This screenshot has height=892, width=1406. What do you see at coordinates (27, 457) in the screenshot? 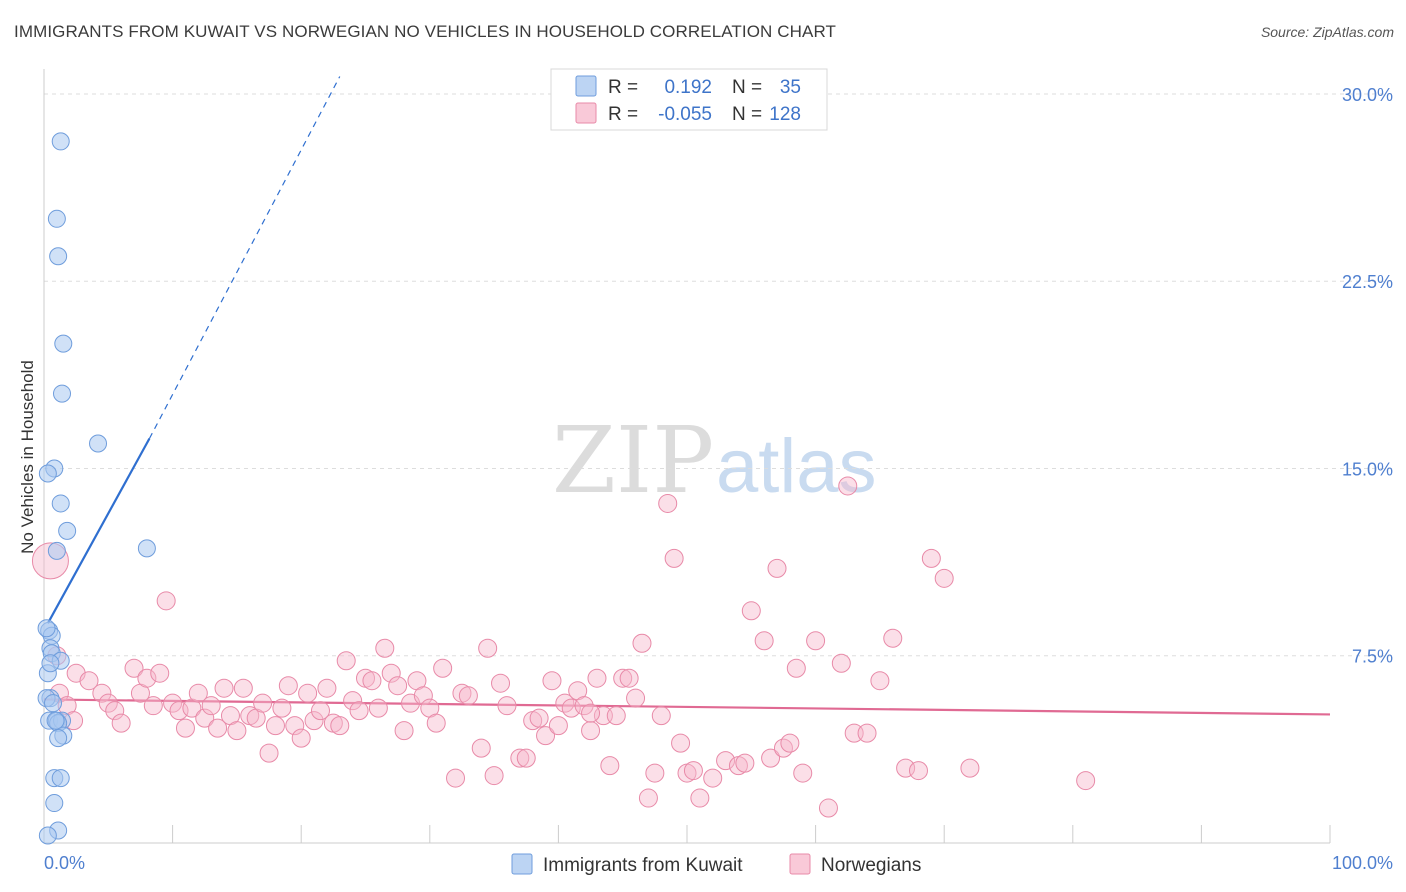
I see `y-axis-label: No Vehicles in Household` at bounding box center [27, 457].